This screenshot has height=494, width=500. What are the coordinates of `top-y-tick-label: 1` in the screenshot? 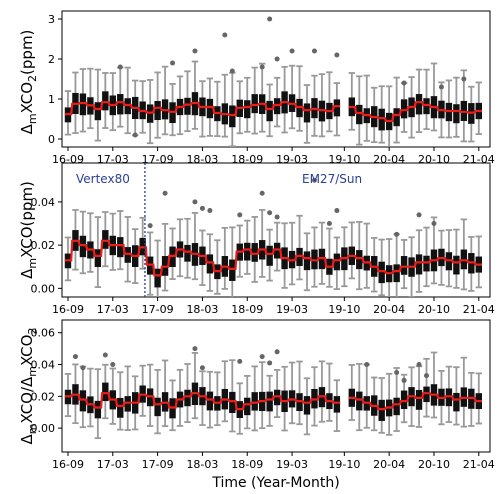 It's located at (51, 99).